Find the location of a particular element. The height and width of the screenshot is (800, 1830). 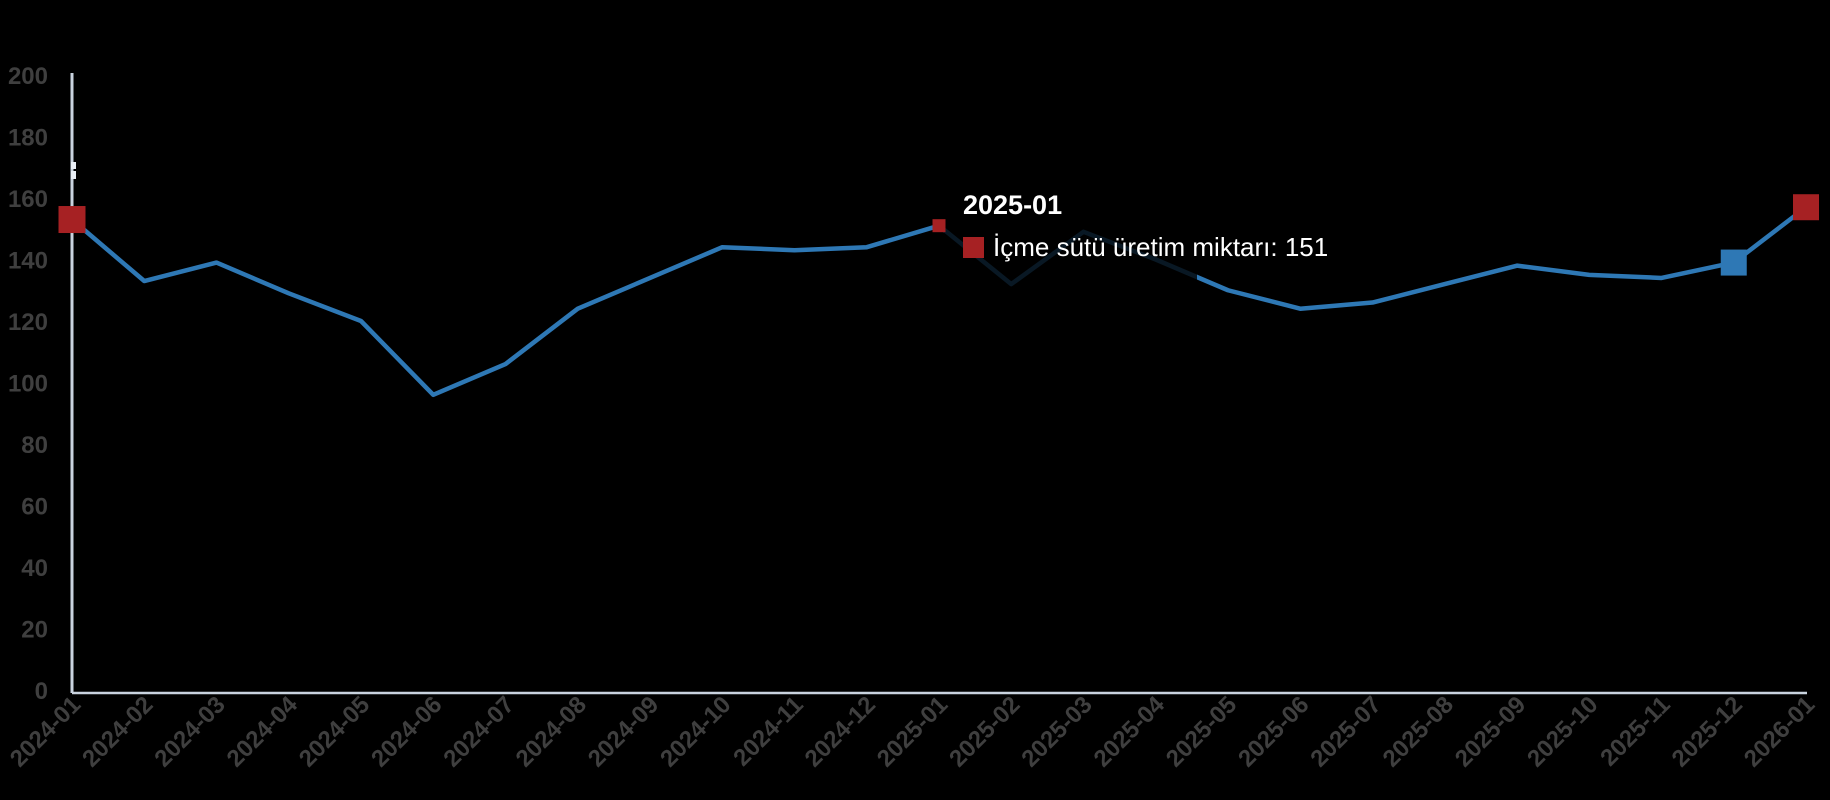

x-axis-tick-label: 2025-05 is located at coordinates (1201, 731).